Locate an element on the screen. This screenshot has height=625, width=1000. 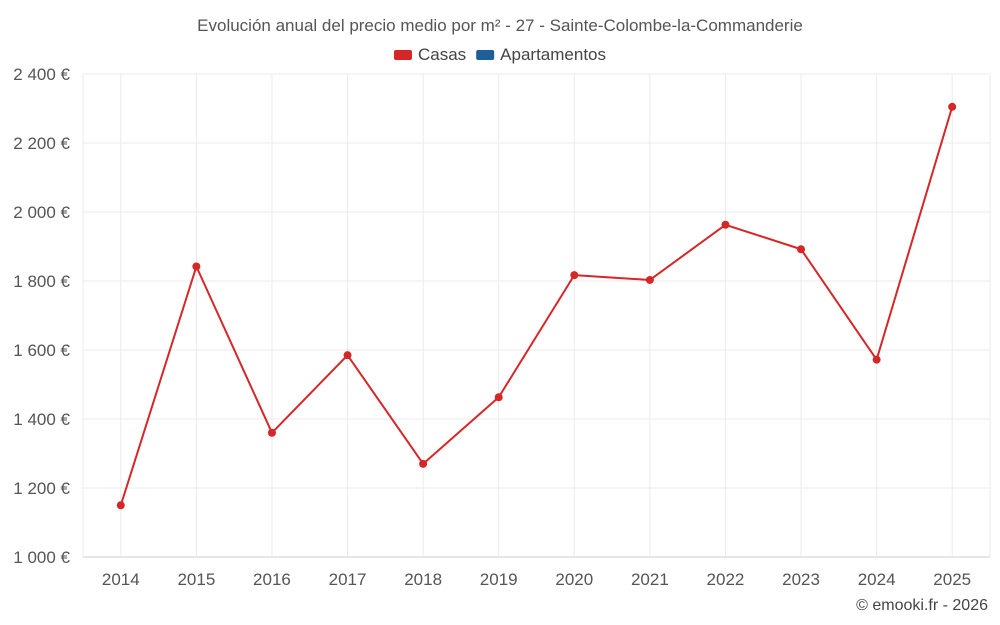
legend-item-apartamentos: Apartamentos is located at coordinates (541, 54).